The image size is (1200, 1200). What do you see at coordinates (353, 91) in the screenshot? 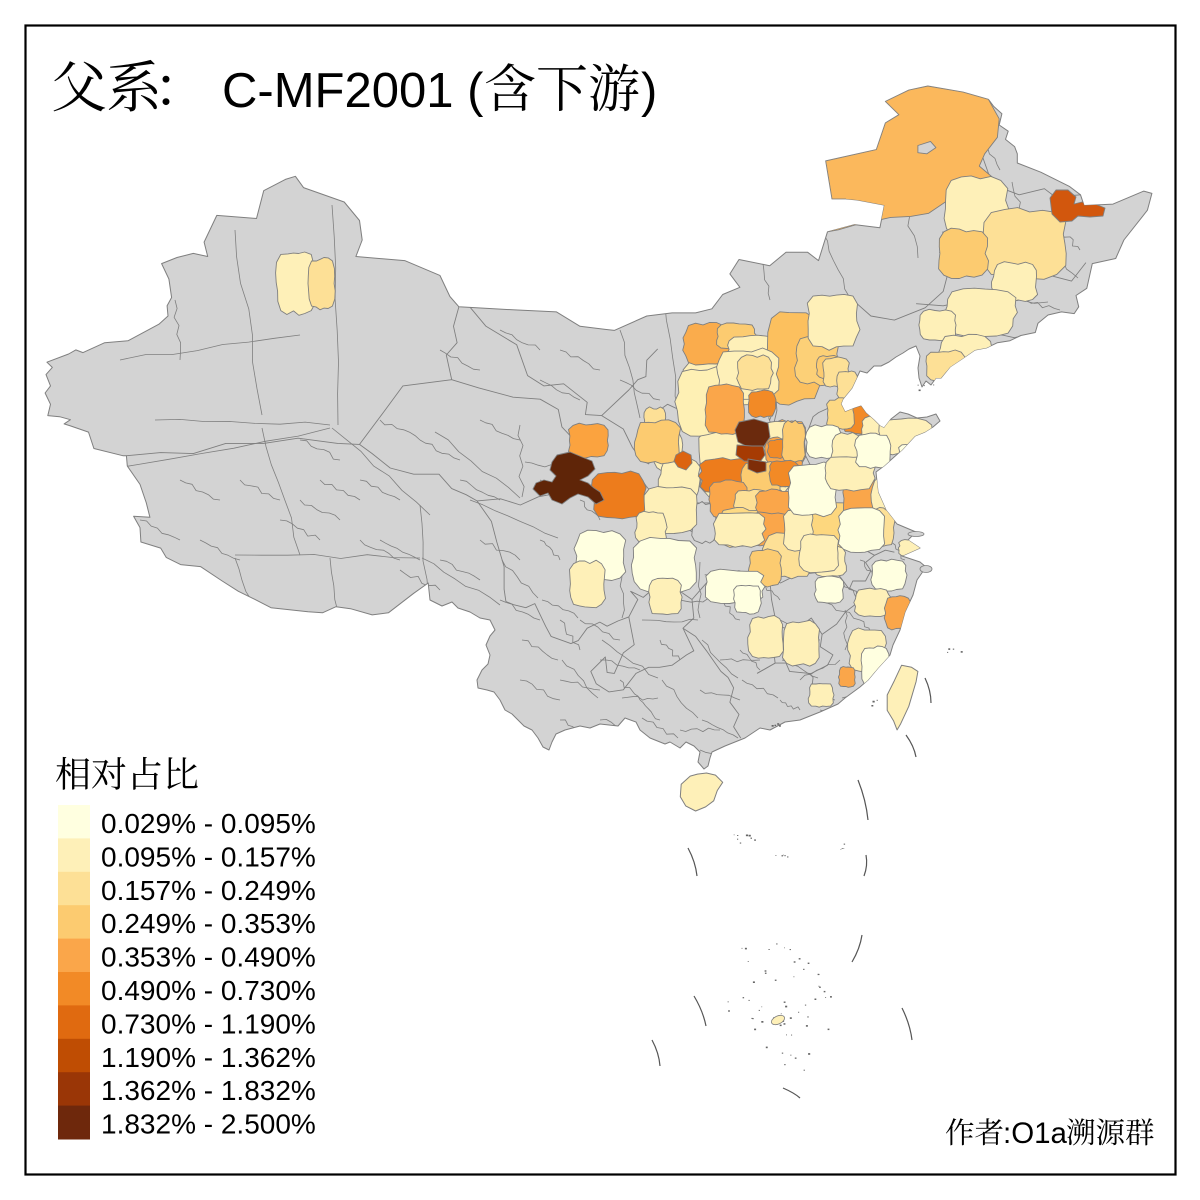
I see `svg-text: C-MF2001 (` at bounding box center [353, 91].